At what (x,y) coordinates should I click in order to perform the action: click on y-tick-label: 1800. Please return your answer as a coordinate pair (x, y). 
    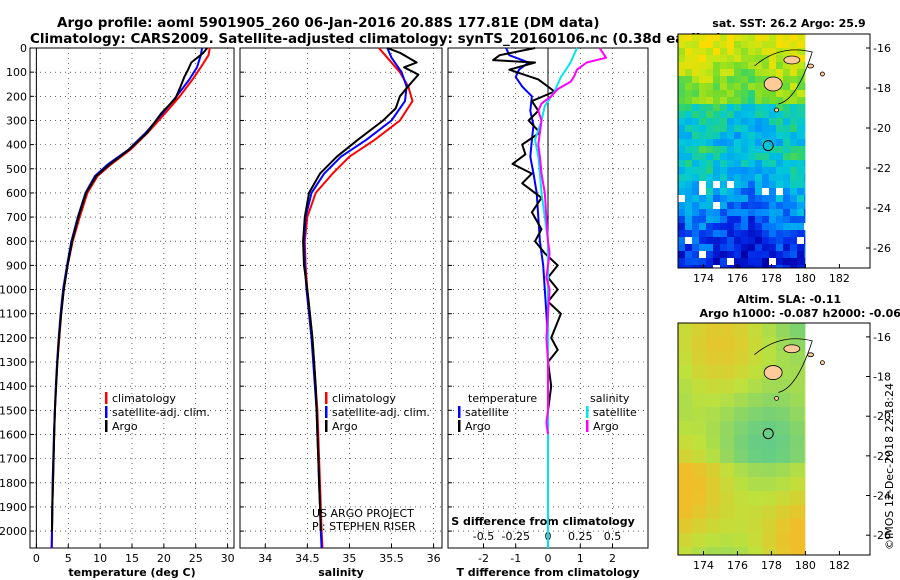
    Looking at the image, I should click on (13, 483).